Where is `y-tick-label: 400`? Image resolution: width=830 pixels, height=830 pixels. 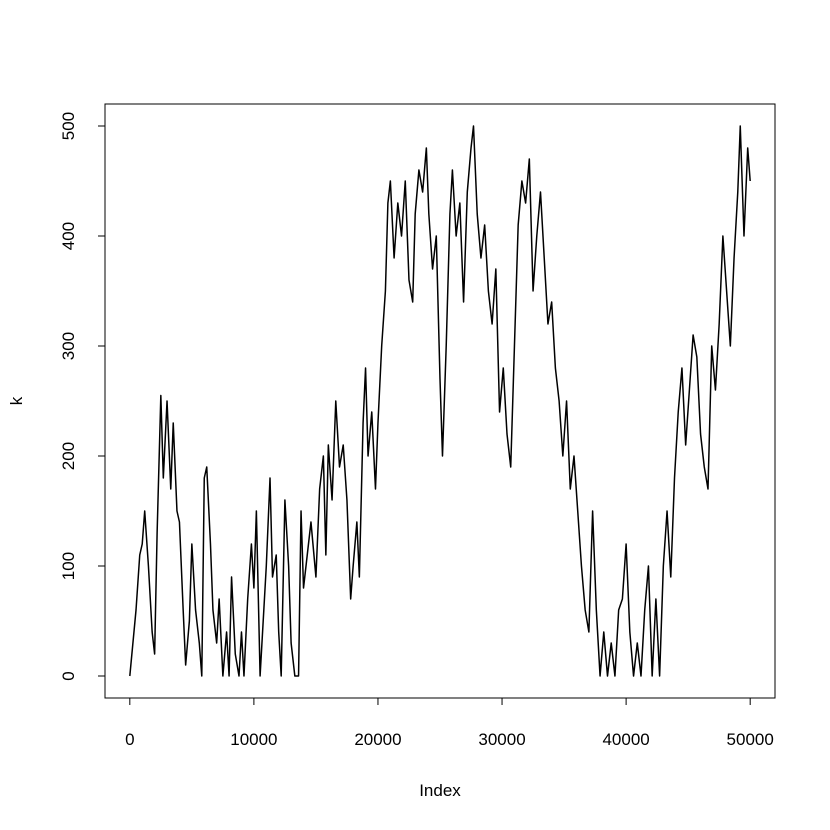
y-tick-label: 400 is located at coordinates (68, 236).